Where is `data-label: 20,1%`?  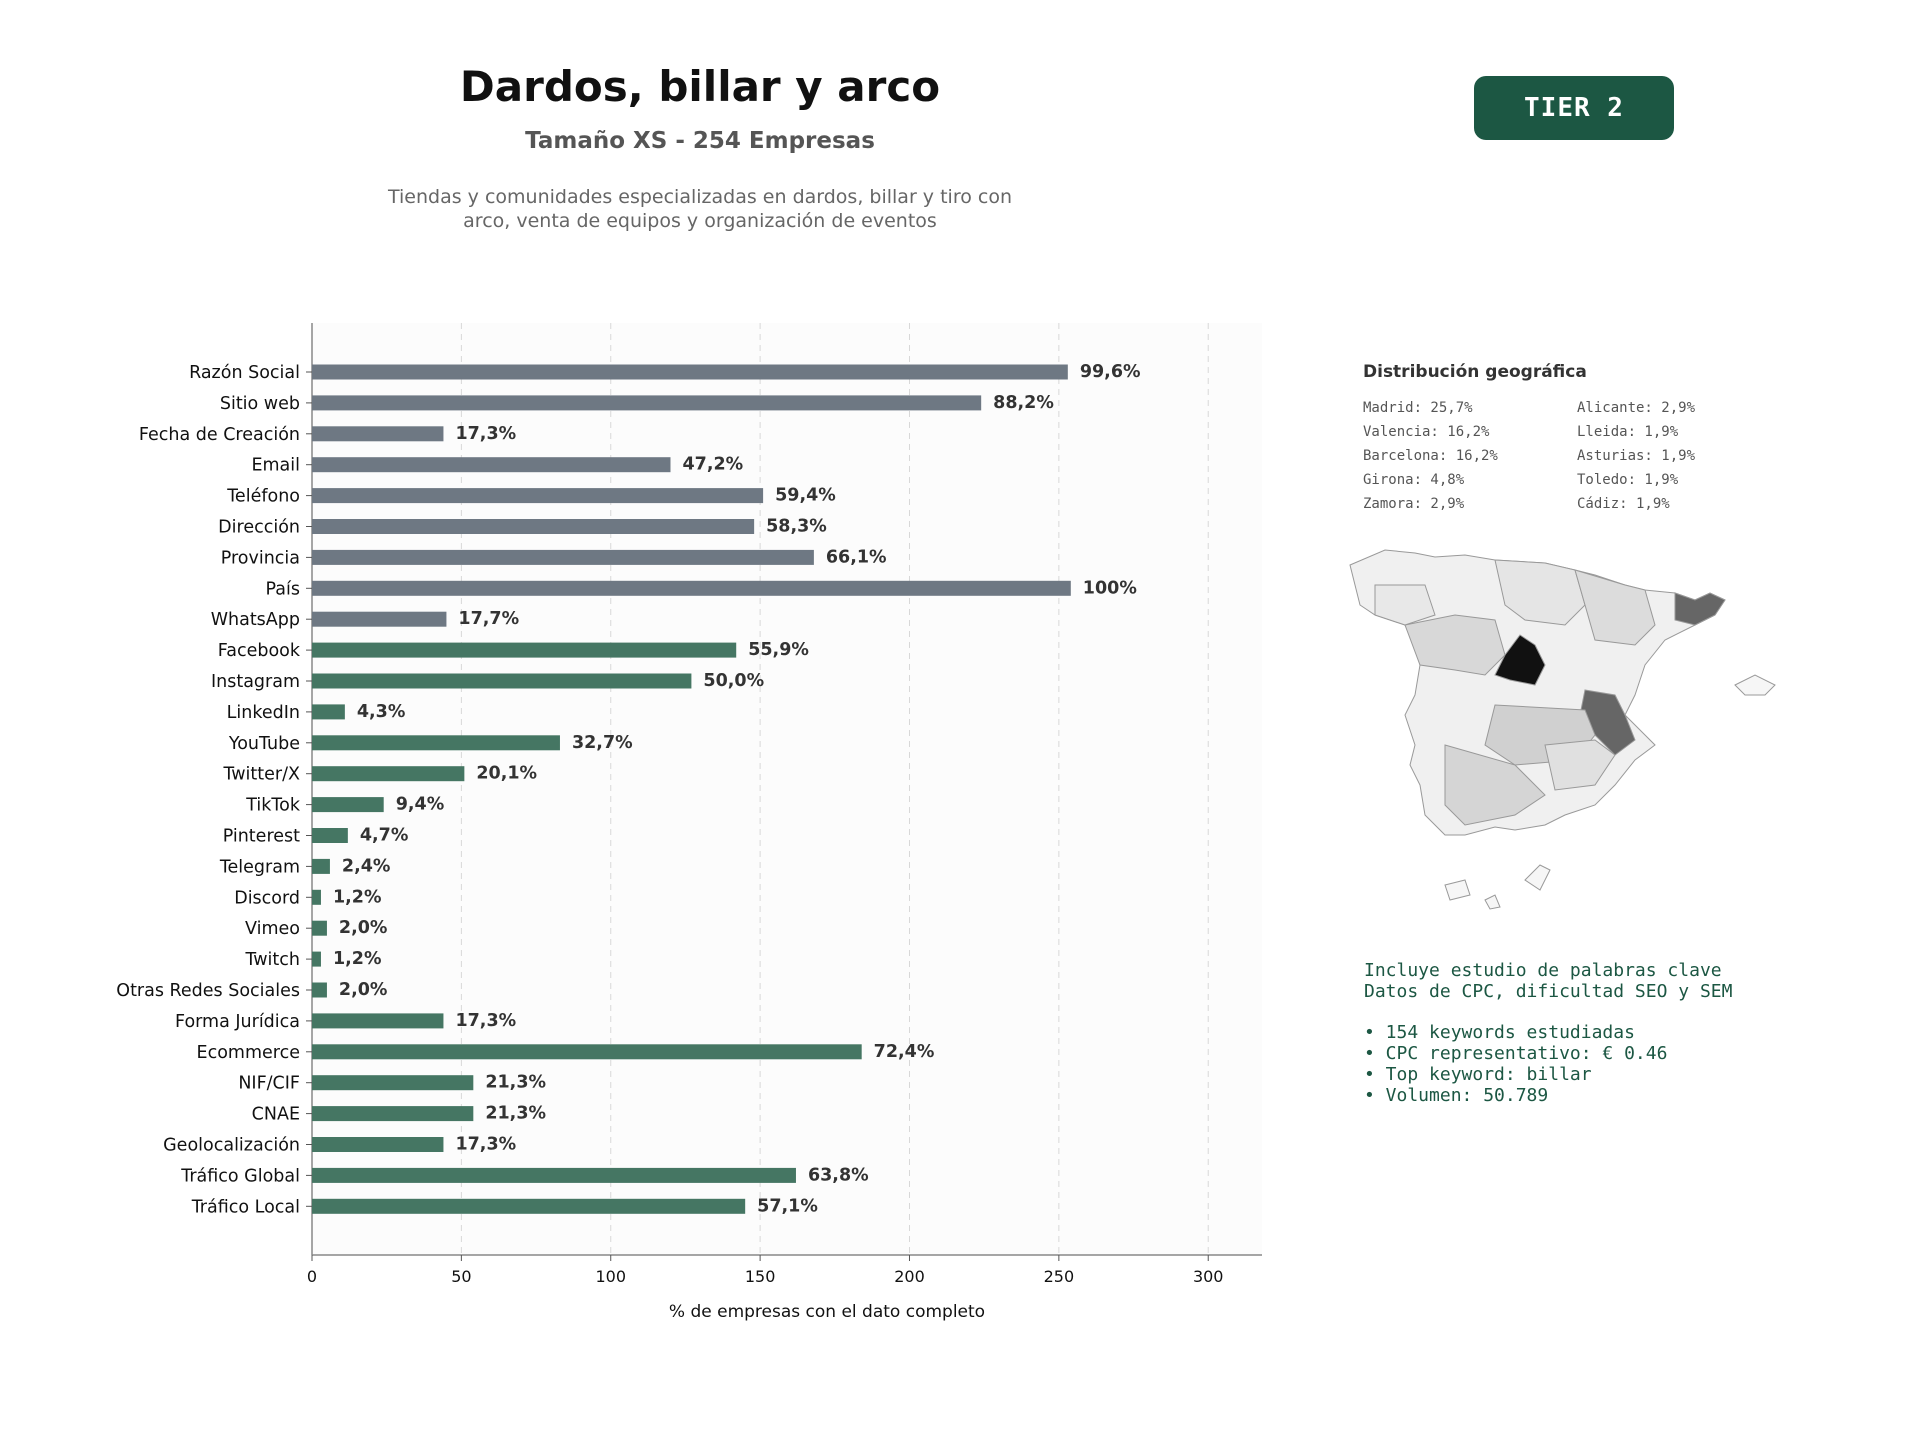 data-label: 20,1% is located at coordinates (506, 774).